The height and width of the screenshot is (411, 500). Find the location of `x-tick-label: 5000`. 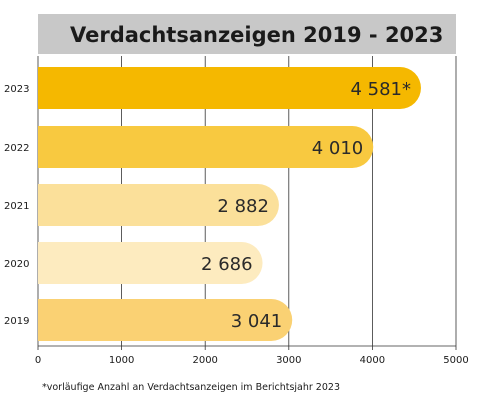

x-tick-label: 5000 is located at coordinates (455, 360).